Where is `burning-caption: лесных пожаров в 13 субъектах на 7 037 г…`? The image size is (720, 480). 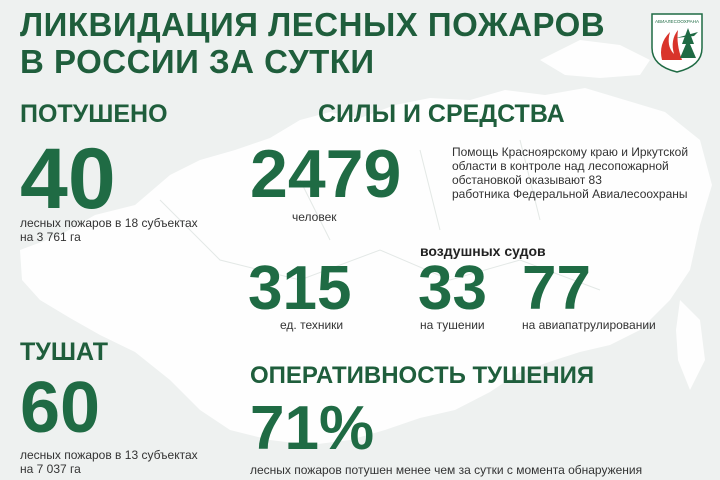 burning-caption: лесных пожаров в 13 субъектах на 7 037 г… is located at coordinates (109, 462).